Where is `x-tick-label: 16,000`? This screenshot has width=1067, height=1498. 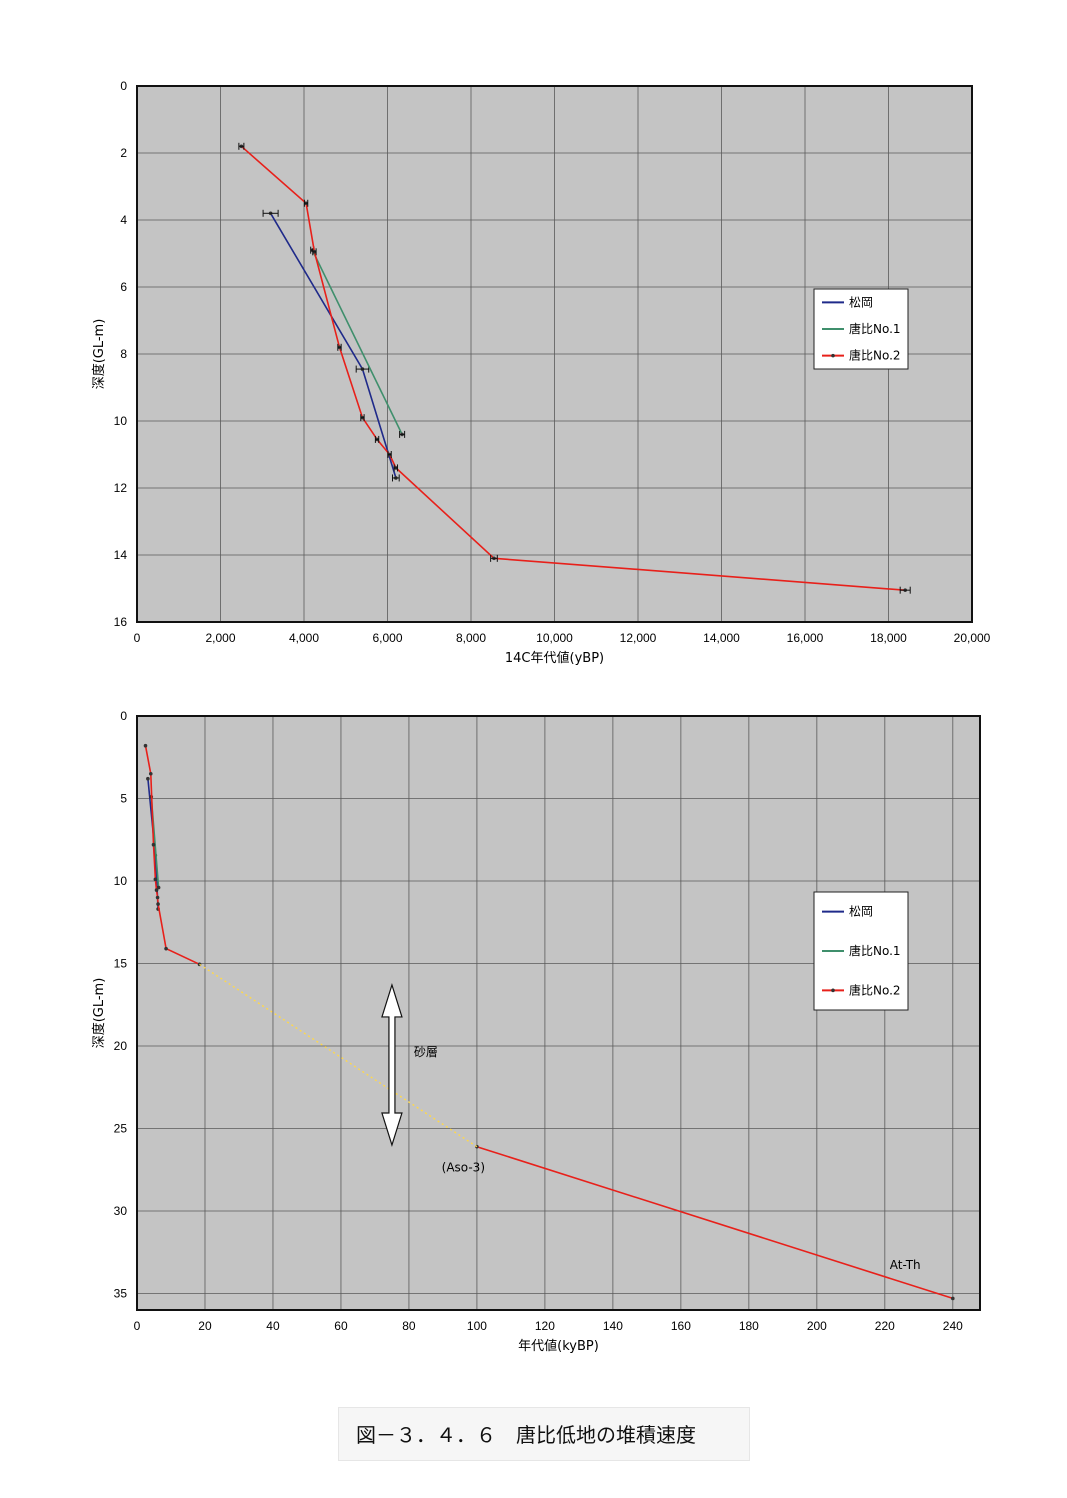
x-tick-label: 16,000 is located at coordinates (805, 638).